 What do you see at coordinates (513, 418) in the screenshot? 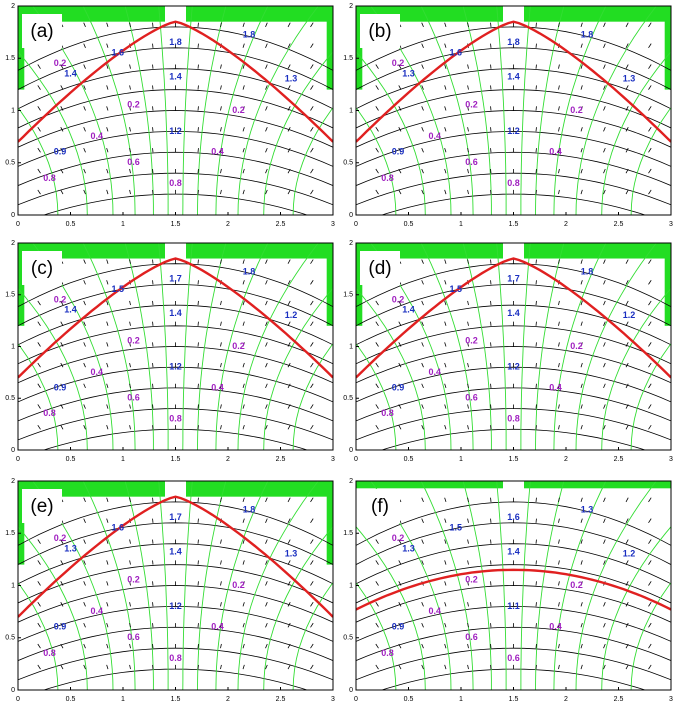
I see `contour-label: 0.8` at bounding box center [513, 418].